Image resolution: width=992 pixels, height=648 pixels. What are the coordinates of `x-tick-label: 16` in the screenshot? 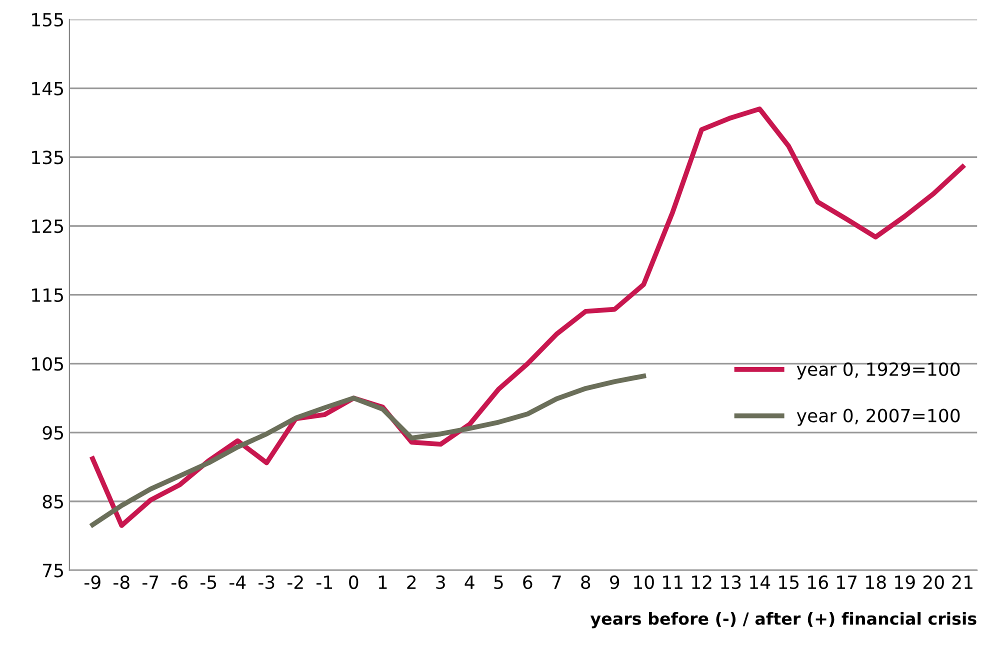 It's located at (818, 582).